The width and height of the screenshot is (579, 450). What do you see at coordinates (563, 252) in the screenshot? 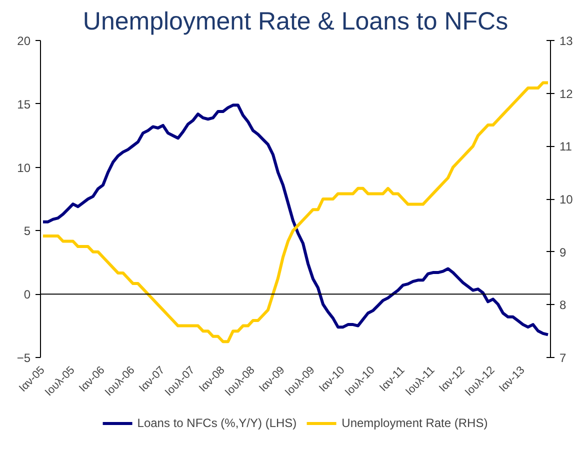
I see `y2-tick-label: 9` at bounding box center [563, 252].